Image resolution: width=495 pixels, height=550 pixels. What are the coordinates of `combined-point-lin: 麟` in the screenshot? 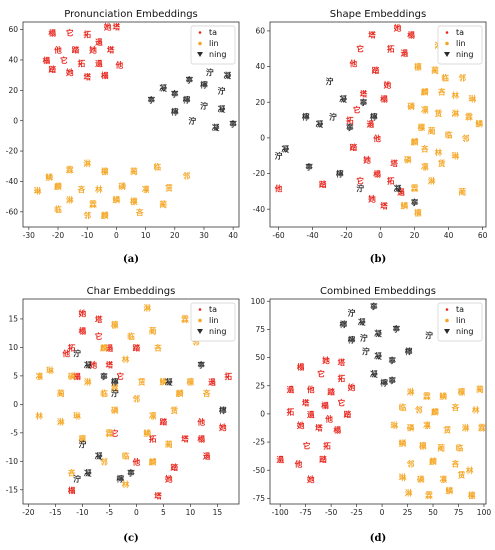 It's located at (433, 461).